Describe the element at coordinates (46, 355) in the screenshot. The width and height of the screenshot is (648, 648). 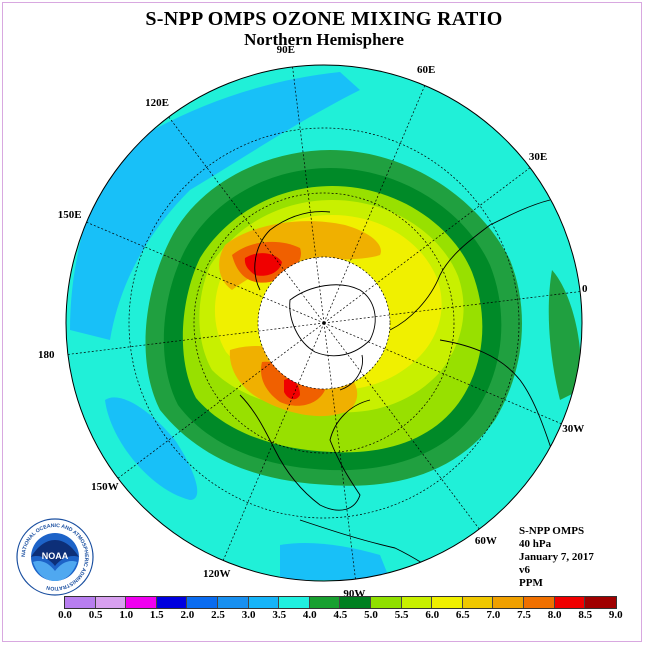
I see `longitude-label: 180` at that location.